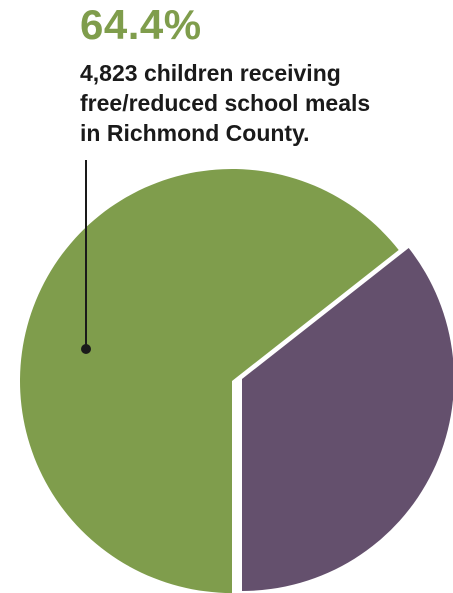 The width and height of the screenshot is (453, 593). I want to click on description-line-2: free/reduced school meals, so click(225, 103).